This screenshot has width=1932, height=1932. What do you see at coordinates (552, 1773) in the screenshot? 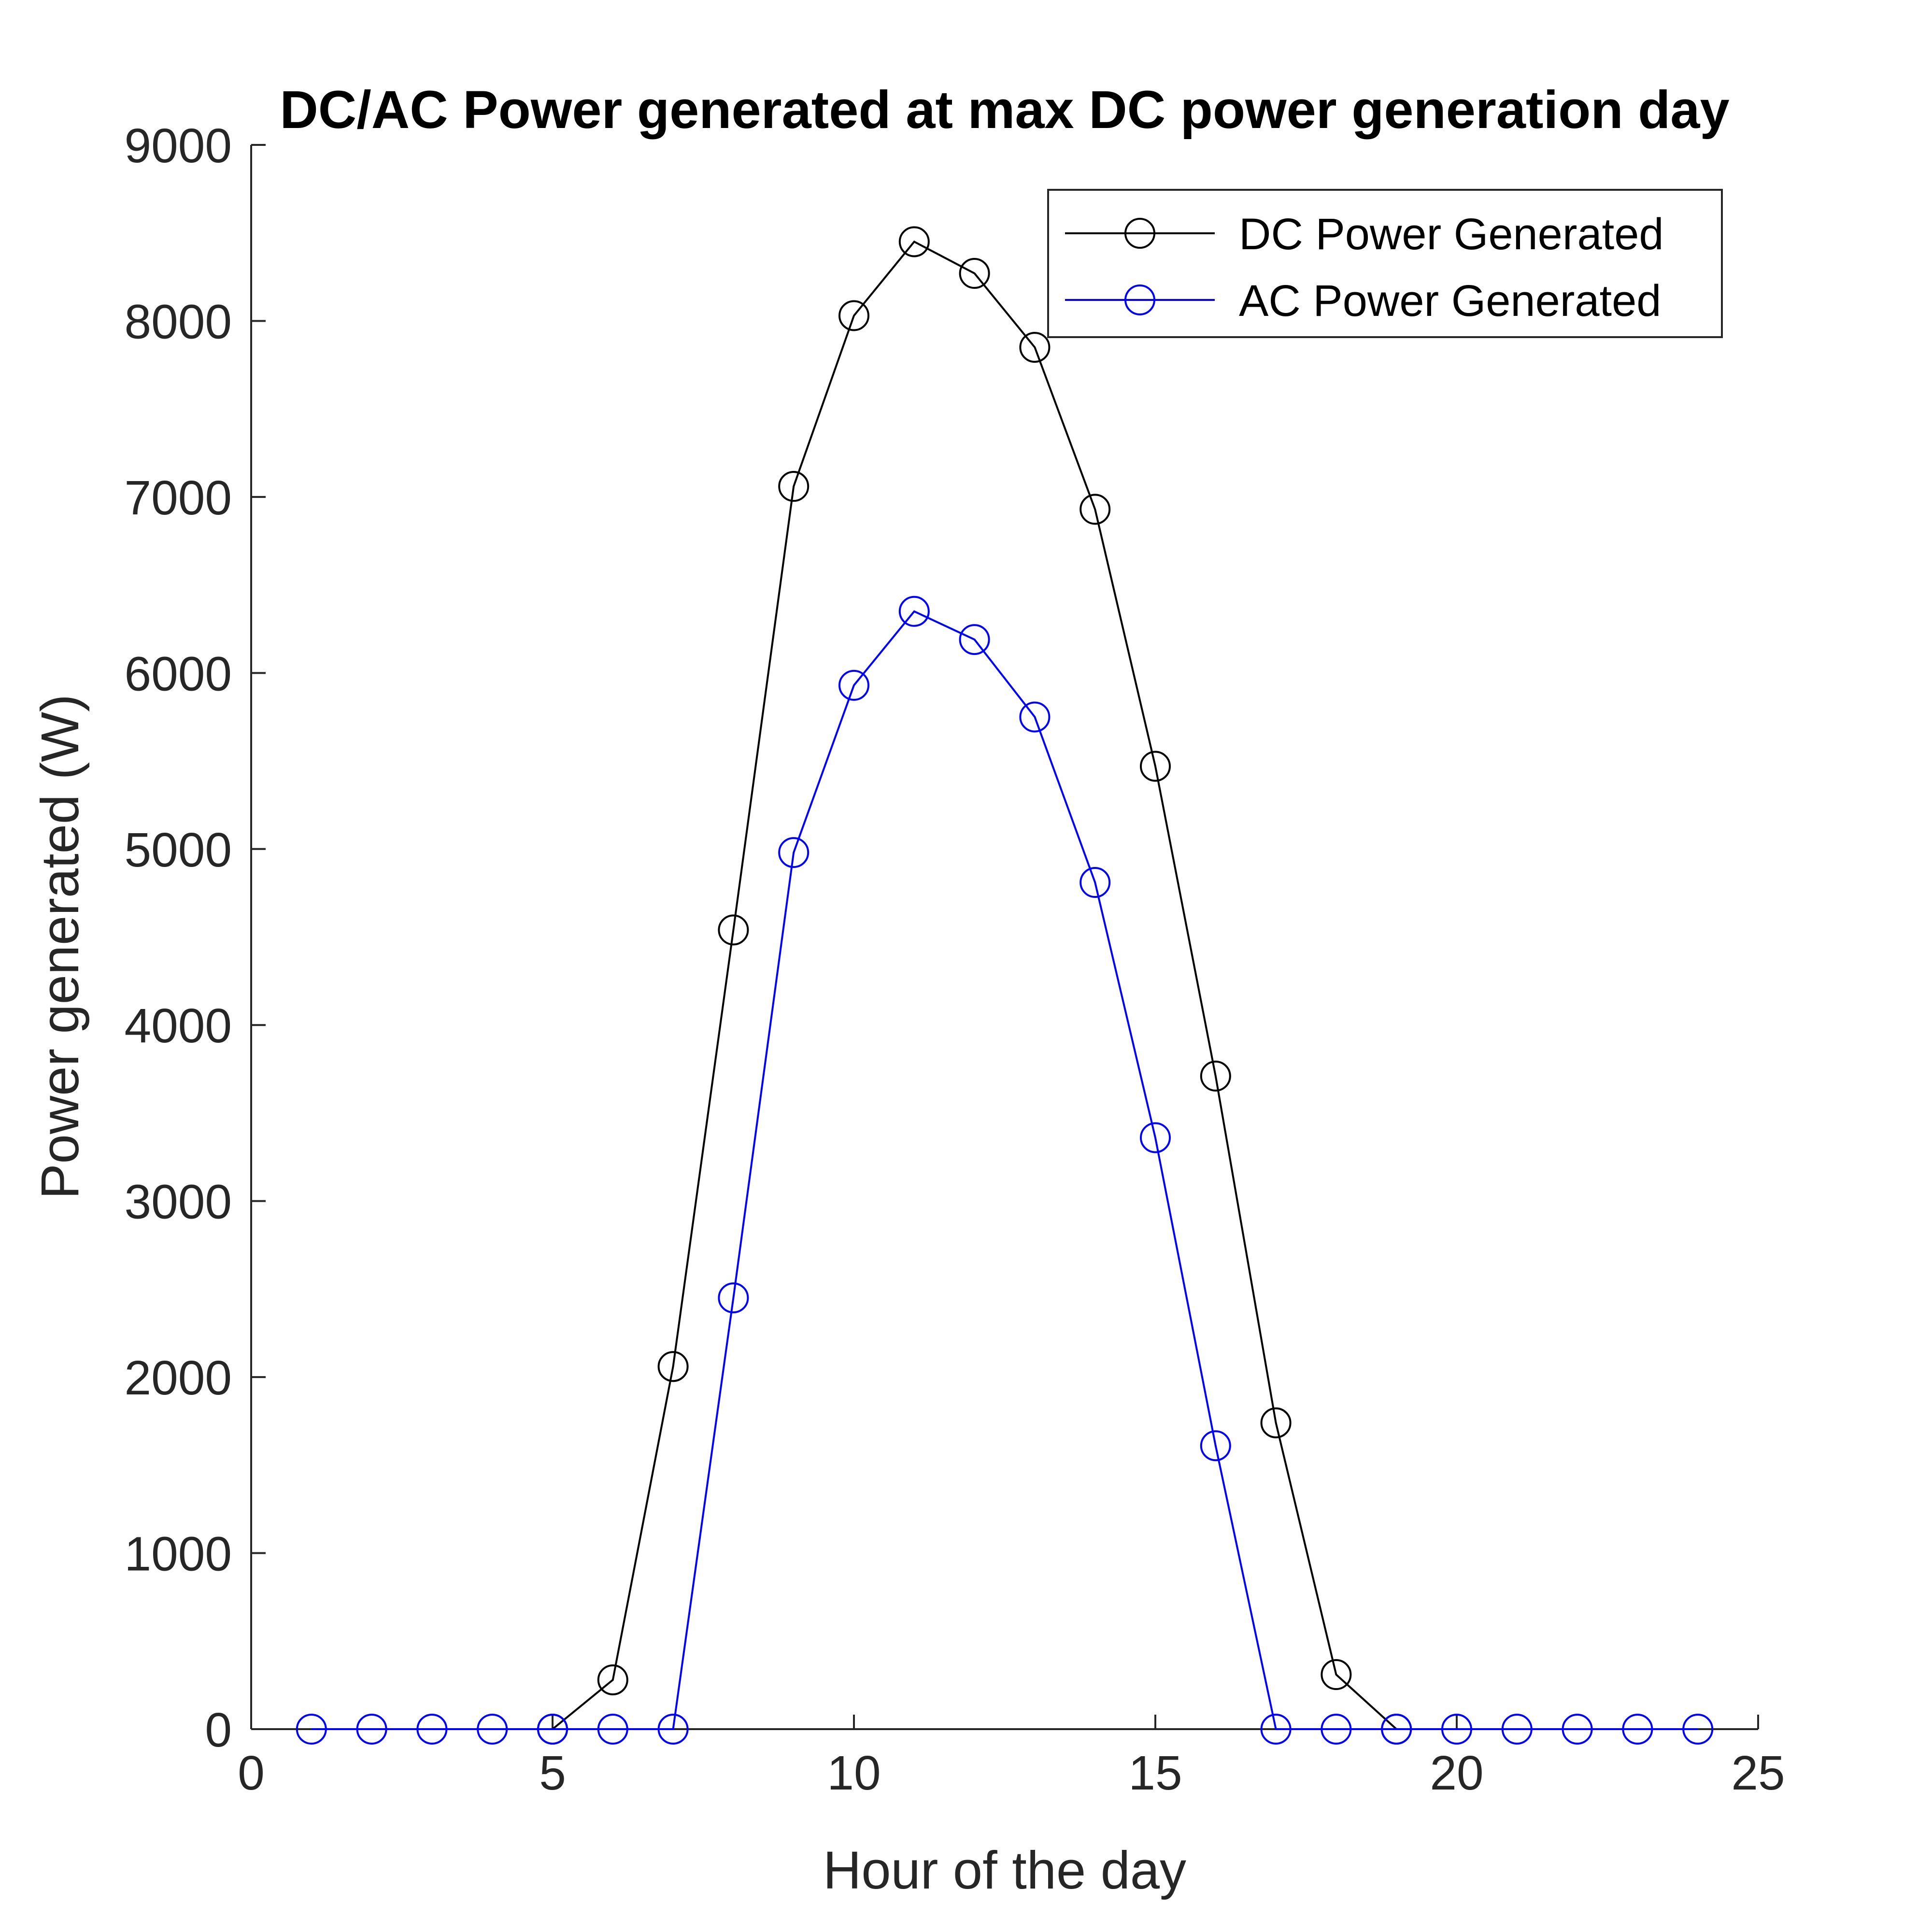
I see `x-tick-label: 5` at bounding box center [552, 1773].